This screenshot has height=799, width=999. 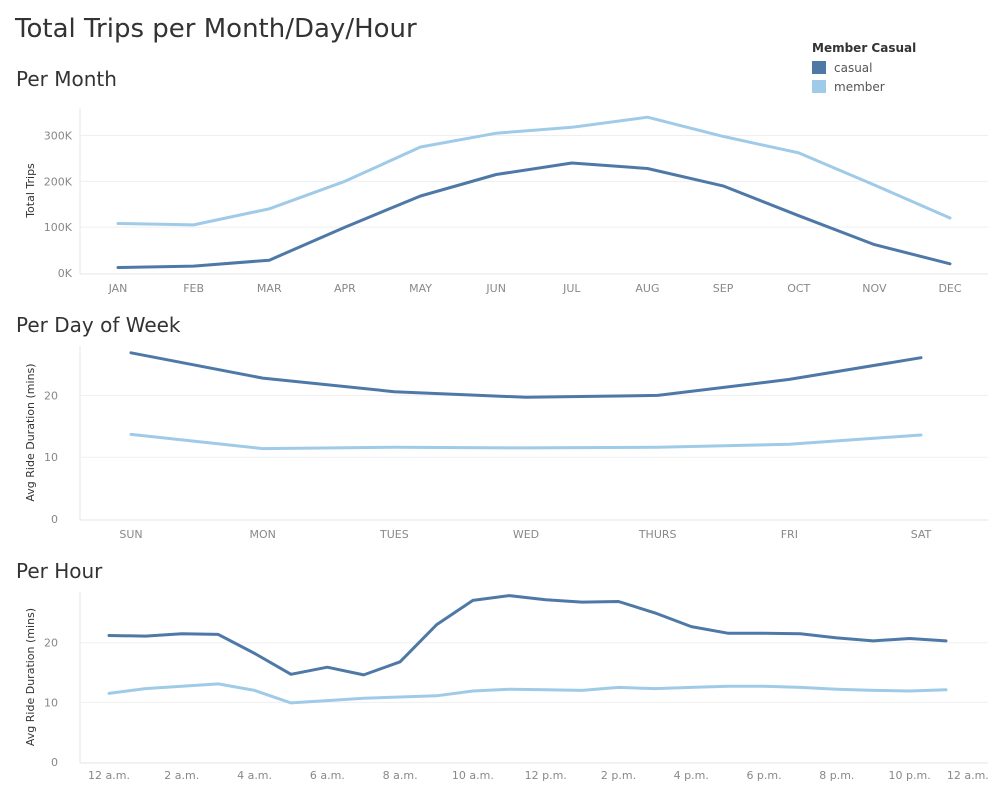 I want to click on x-tick-label: TUES, so click(x=394, y=534).